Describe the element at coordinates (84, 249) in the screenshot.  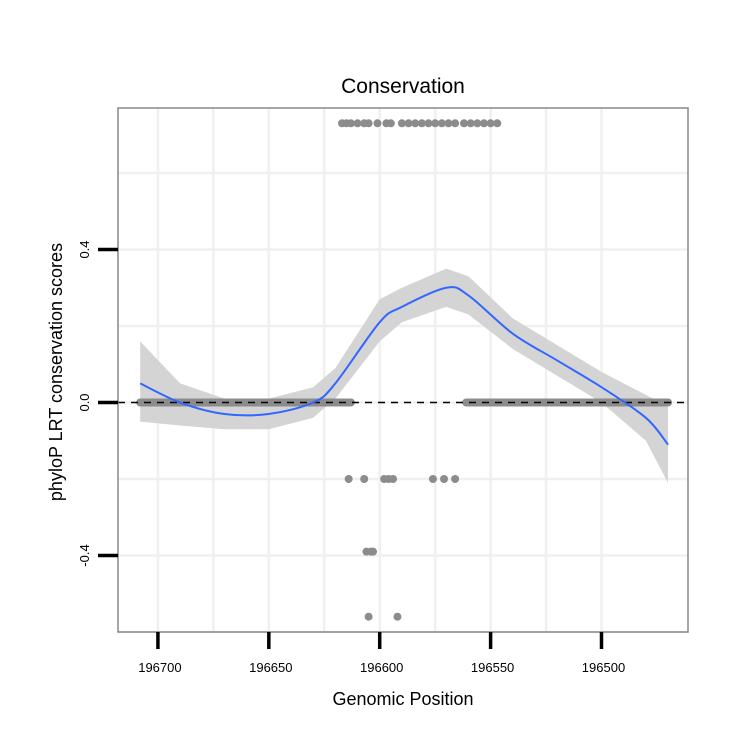
I see `y-tick-label: 0.4` at that location.